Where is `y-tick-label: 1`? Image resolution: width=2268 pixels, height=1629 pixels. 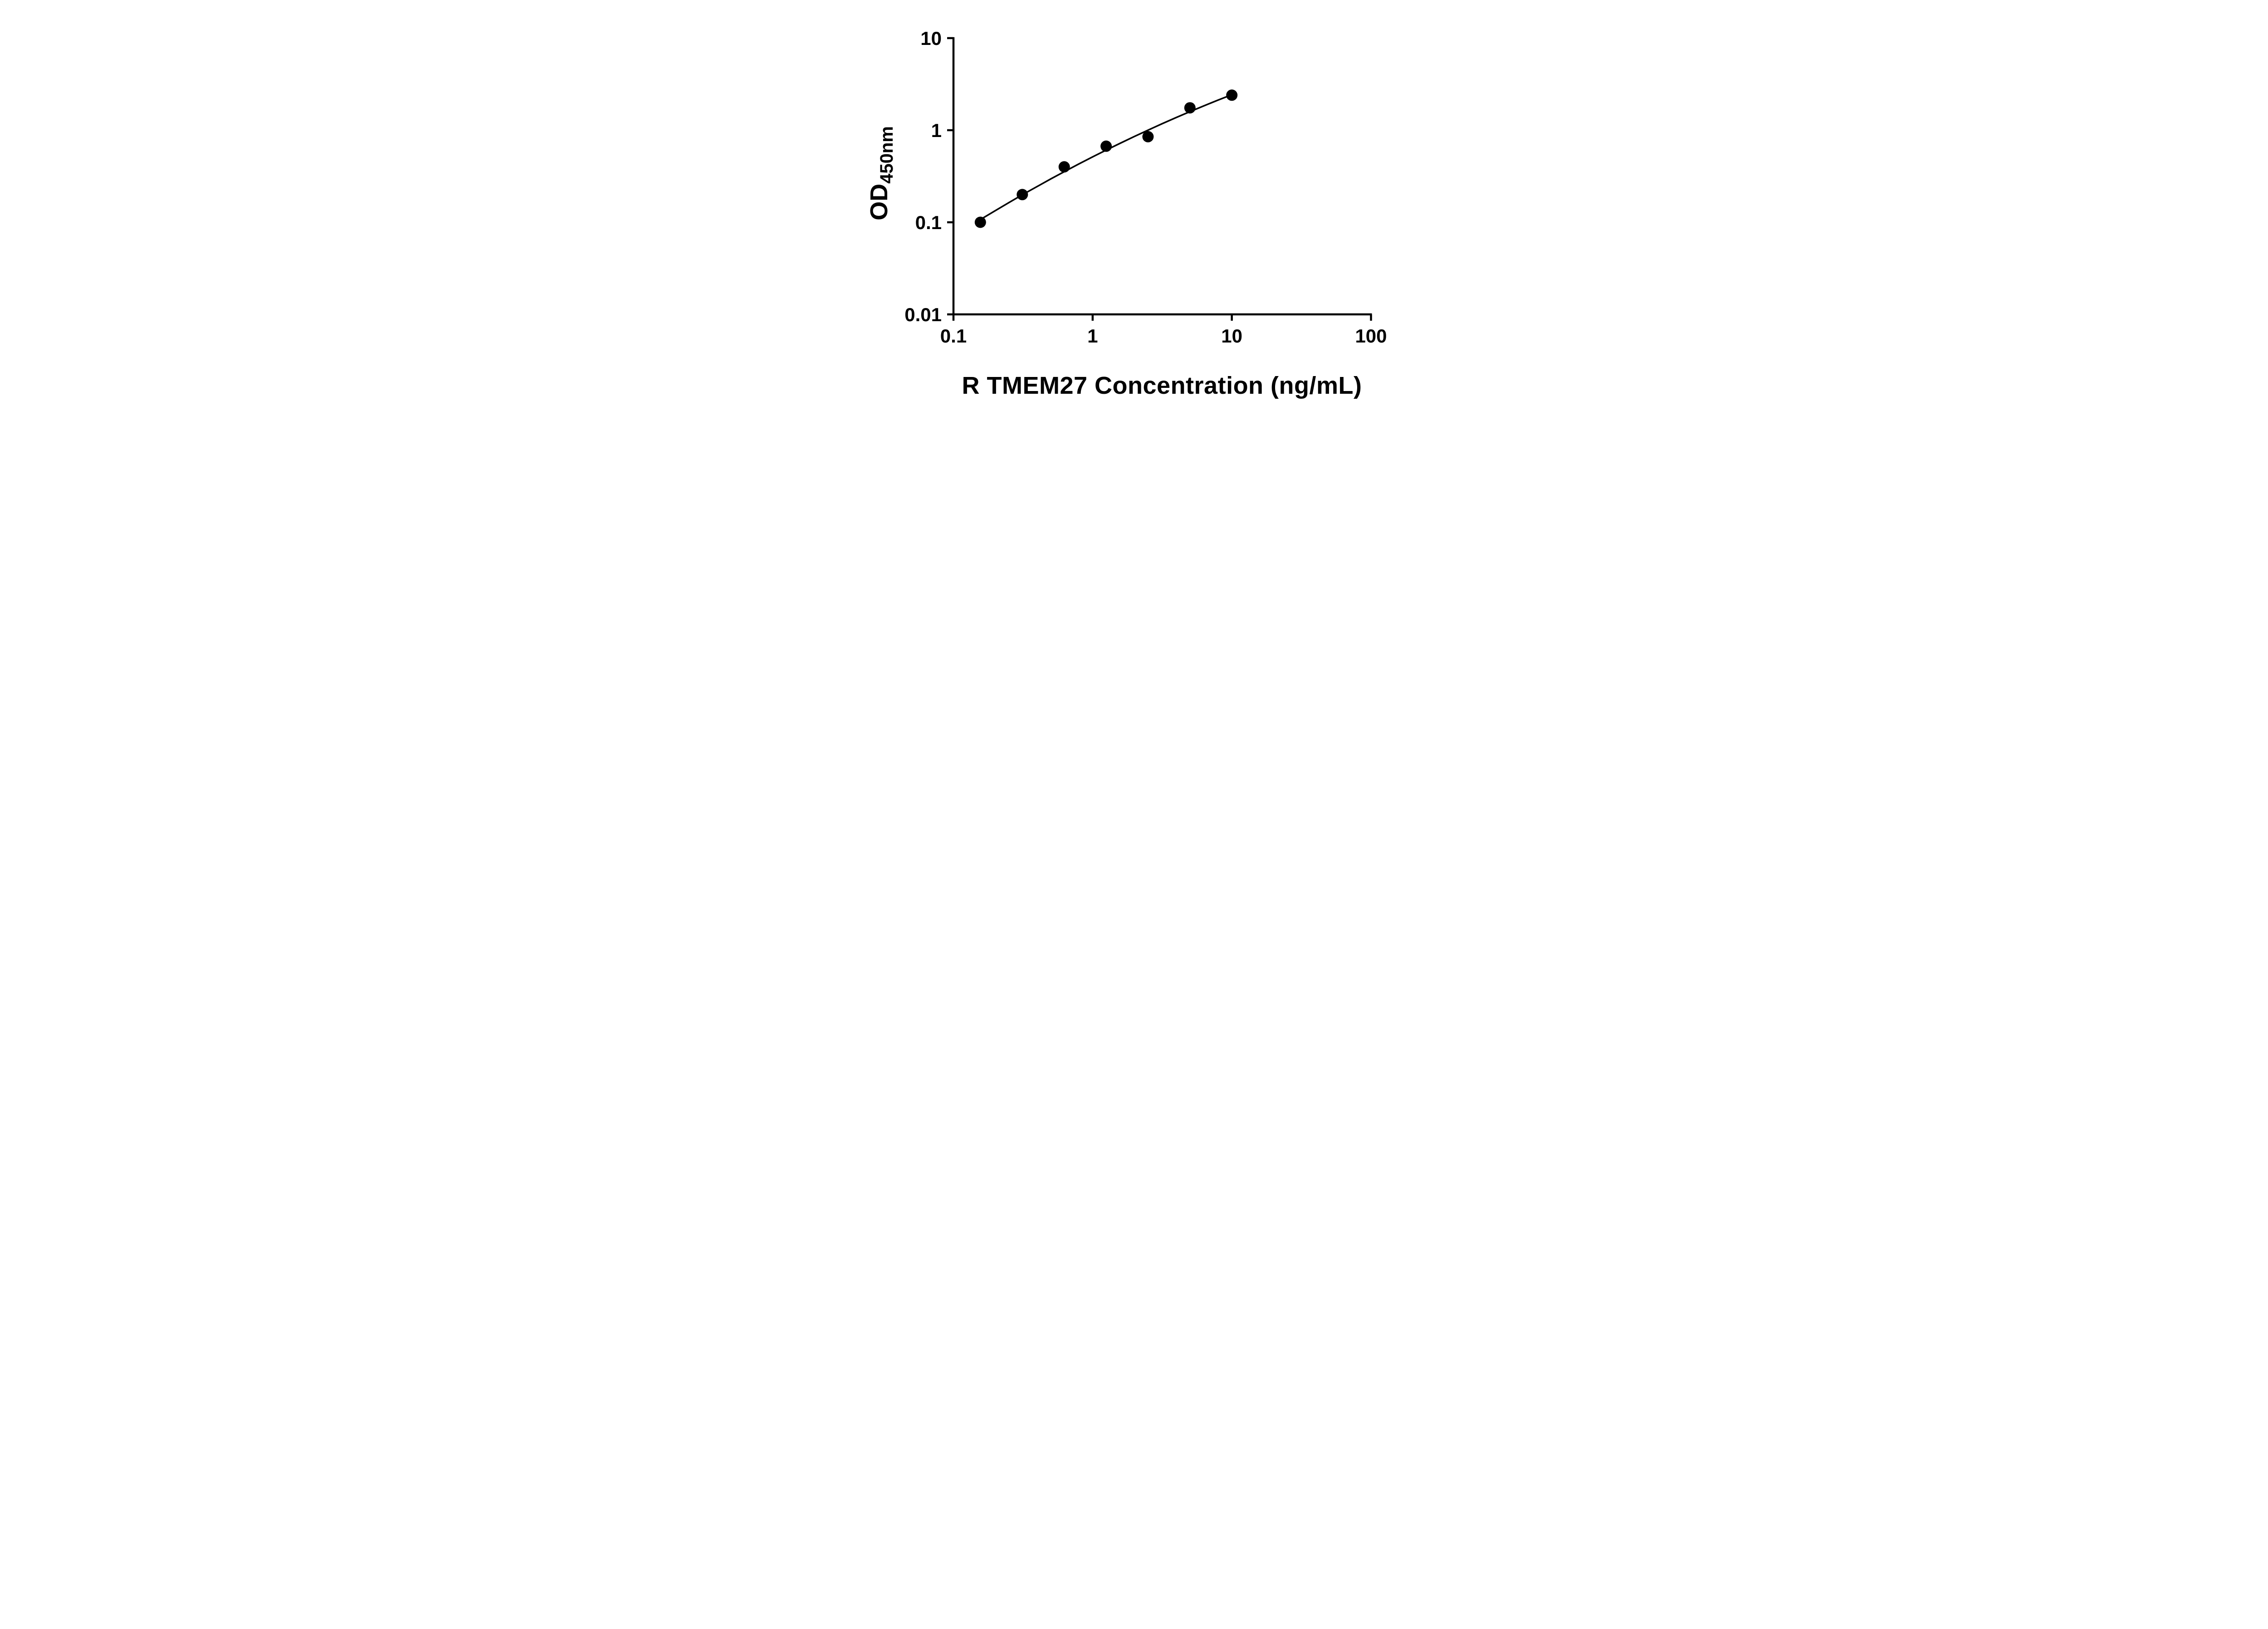 y-tick-label: 1 is located at coordinates (936, 130).